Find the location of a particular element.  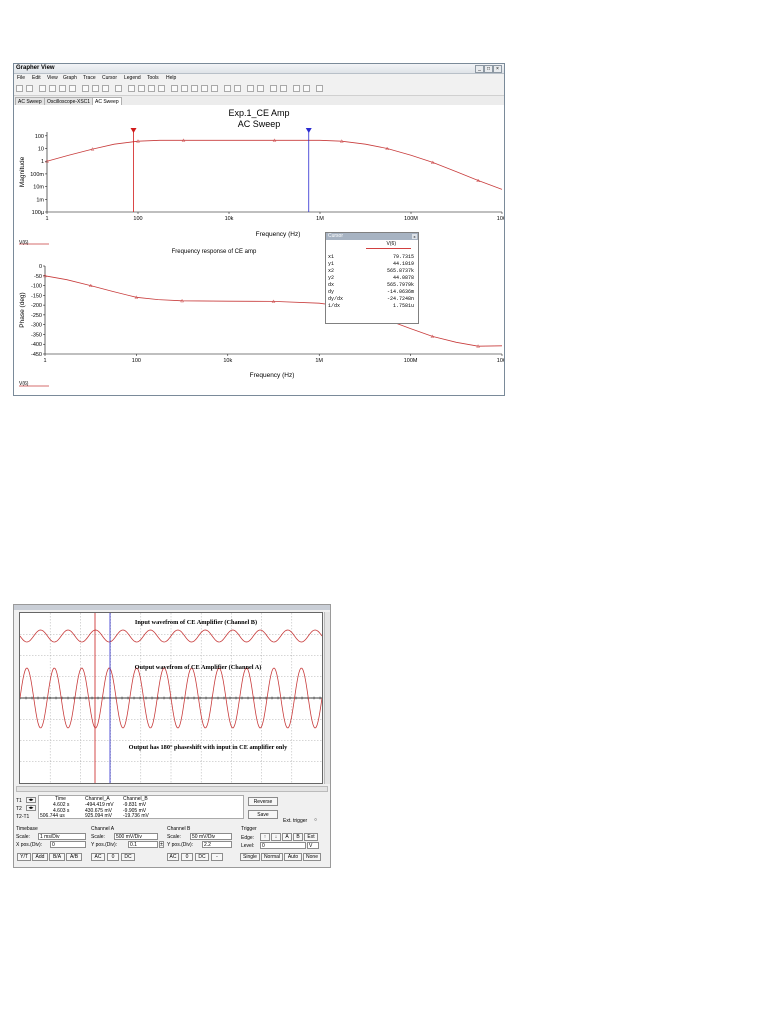

channel-b-ypos-field: 2.2 is located at coordinates (217, 844).